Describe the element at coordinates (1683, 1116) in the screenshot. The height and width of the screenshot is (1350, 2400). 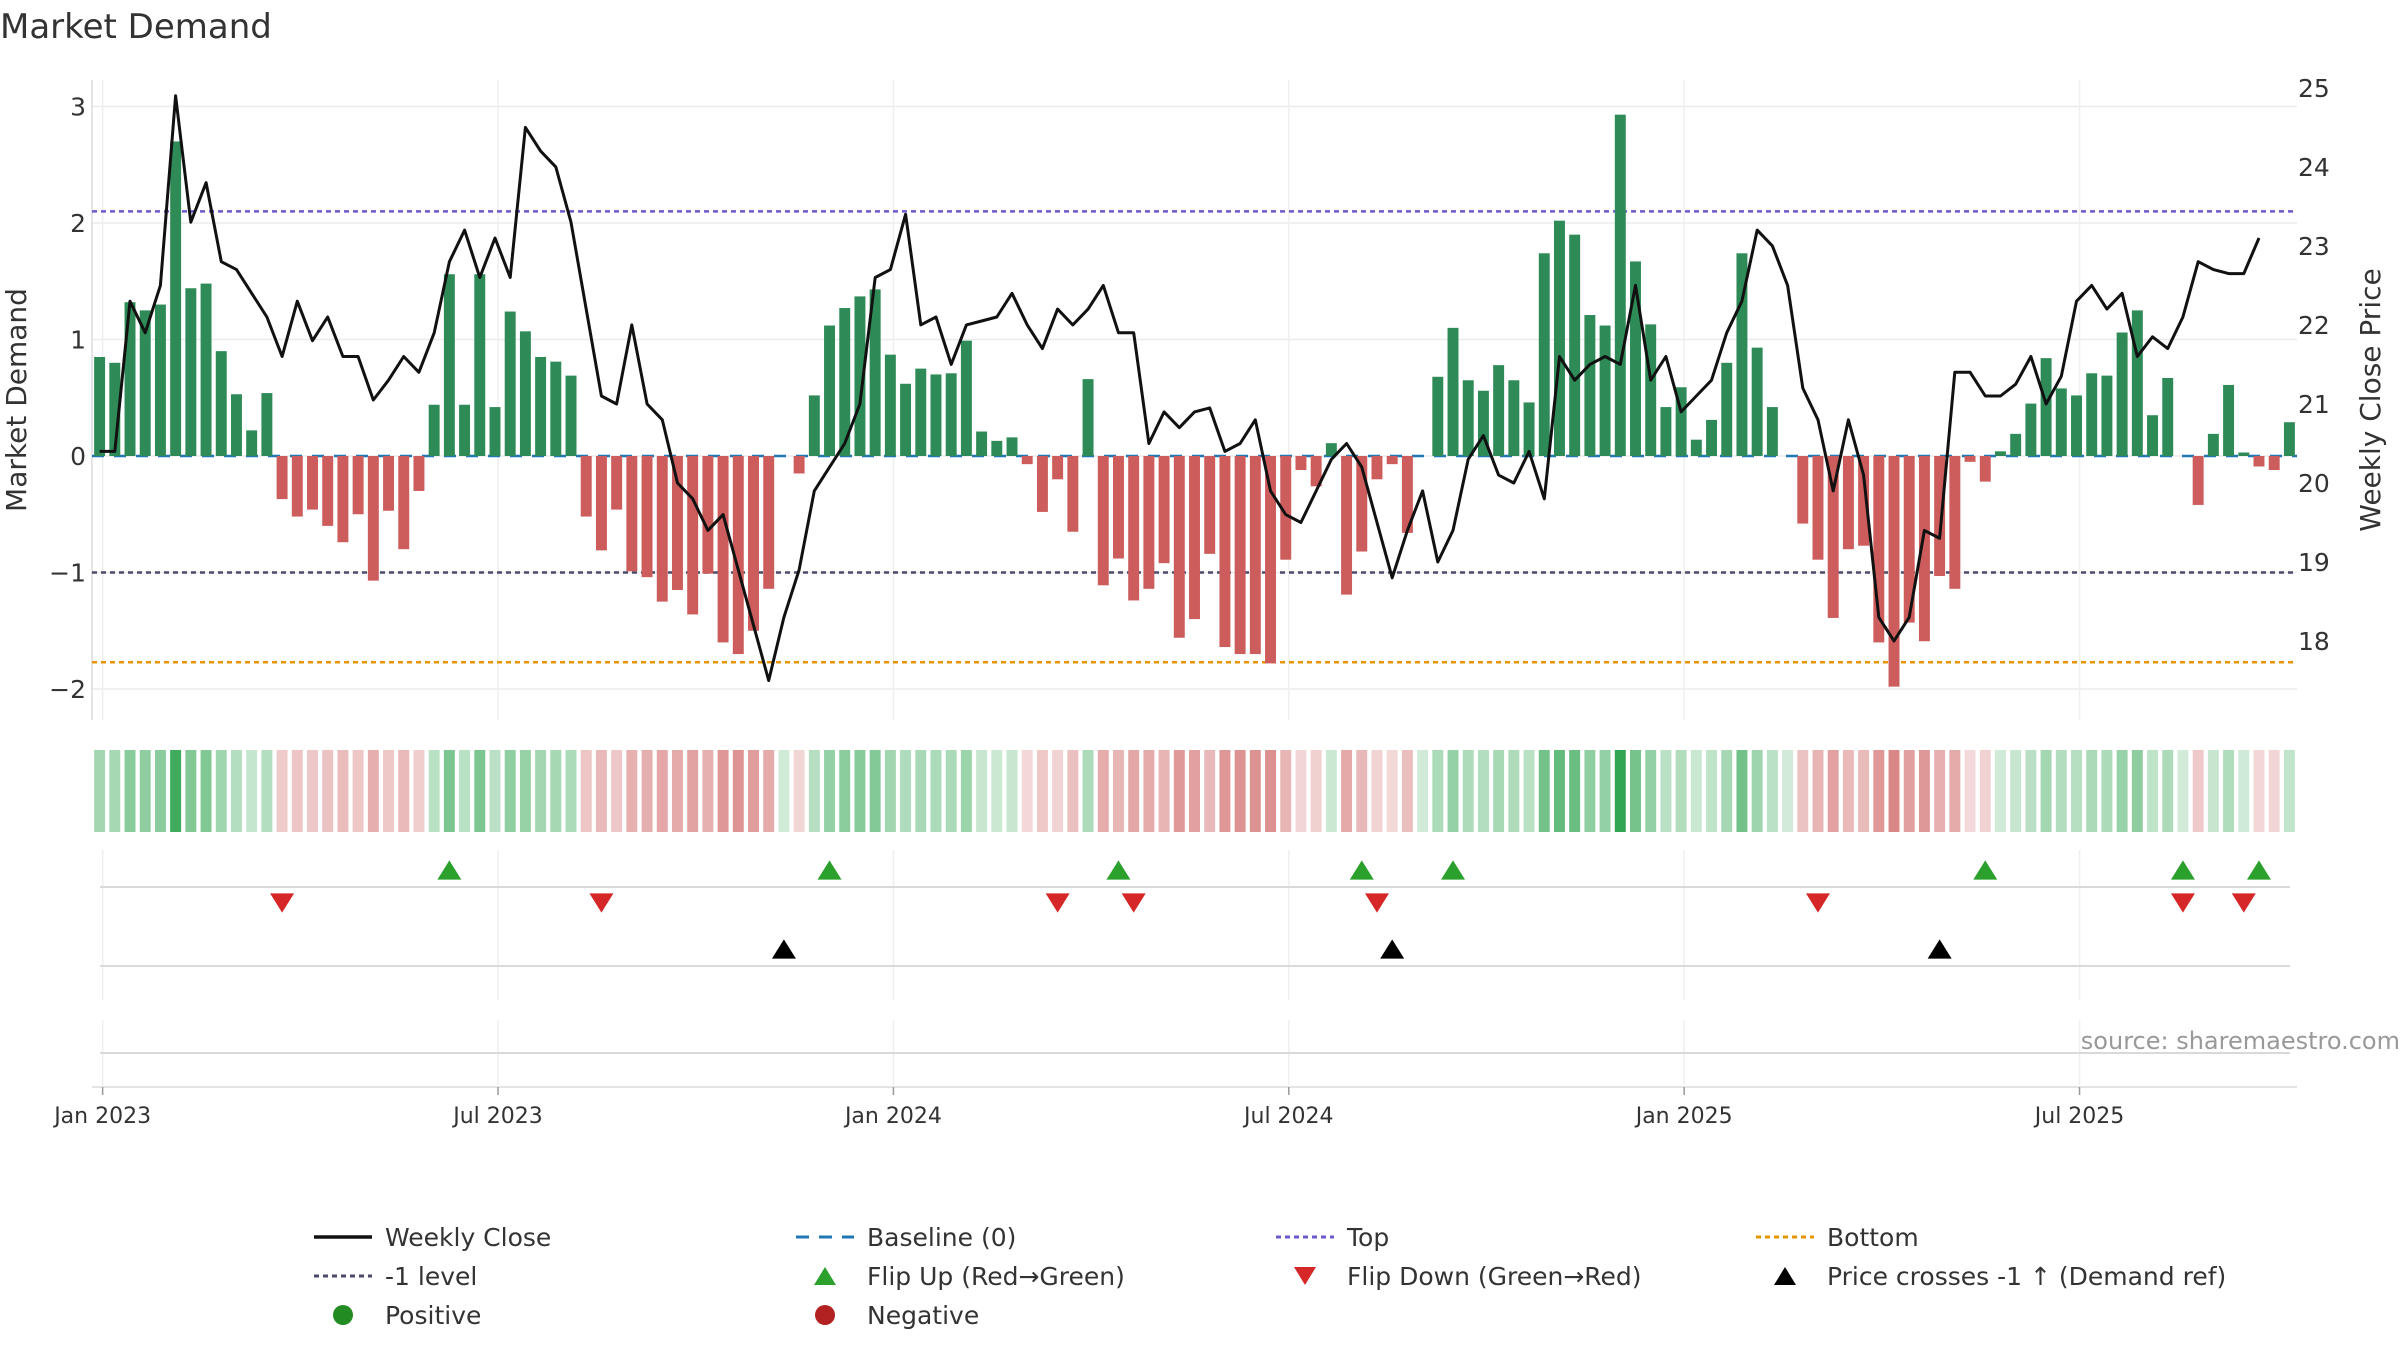
I see `x-tick-label: Jan 2025` at that location.